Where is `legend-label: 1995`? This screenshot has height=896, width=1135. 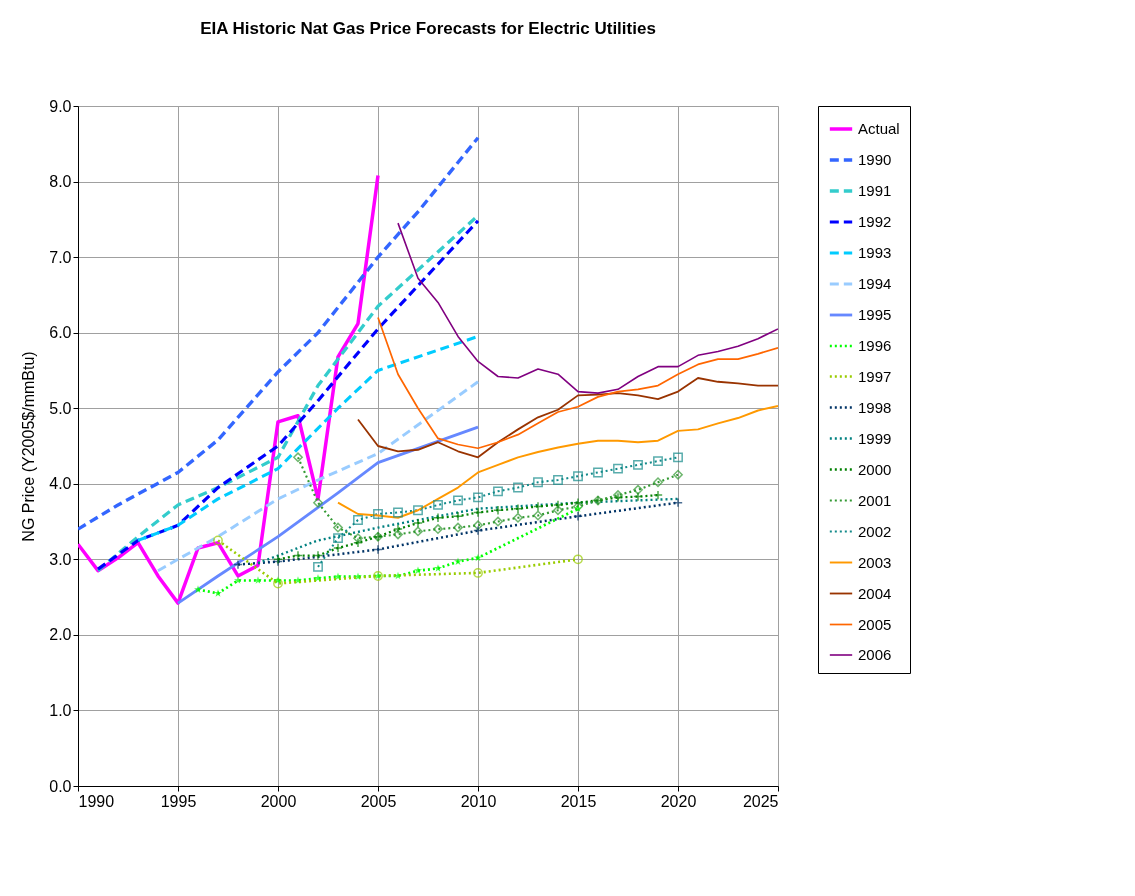
legend-label: 1995 is located at coordinates (875, 314).